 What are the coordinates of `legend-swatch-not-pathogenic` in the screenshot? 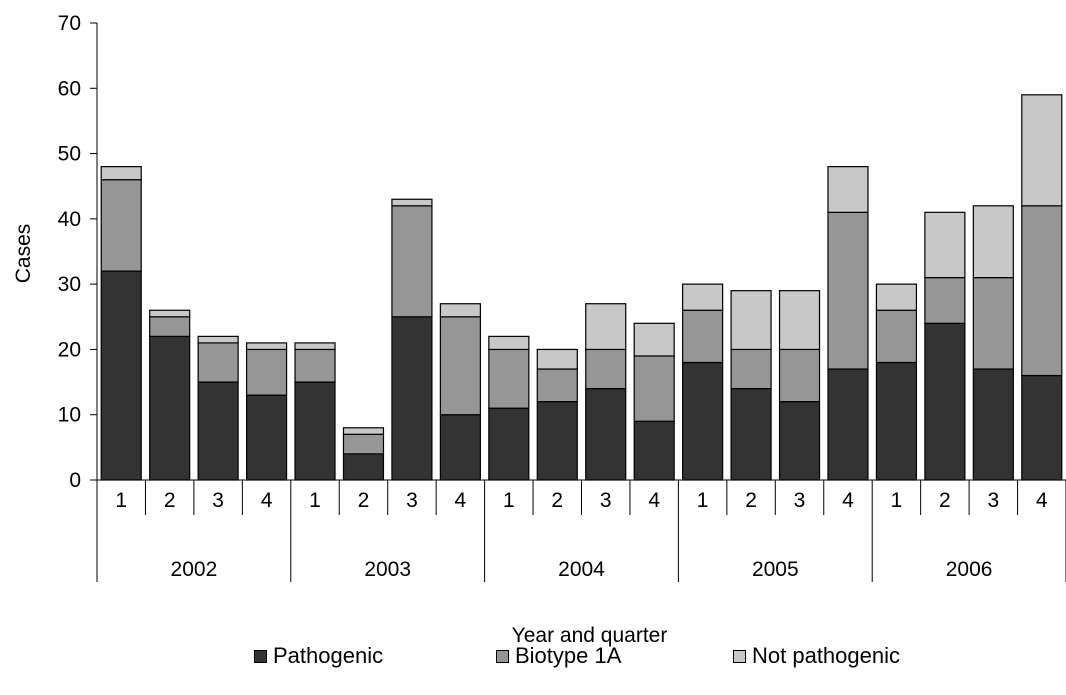 It's located at (739, 656).